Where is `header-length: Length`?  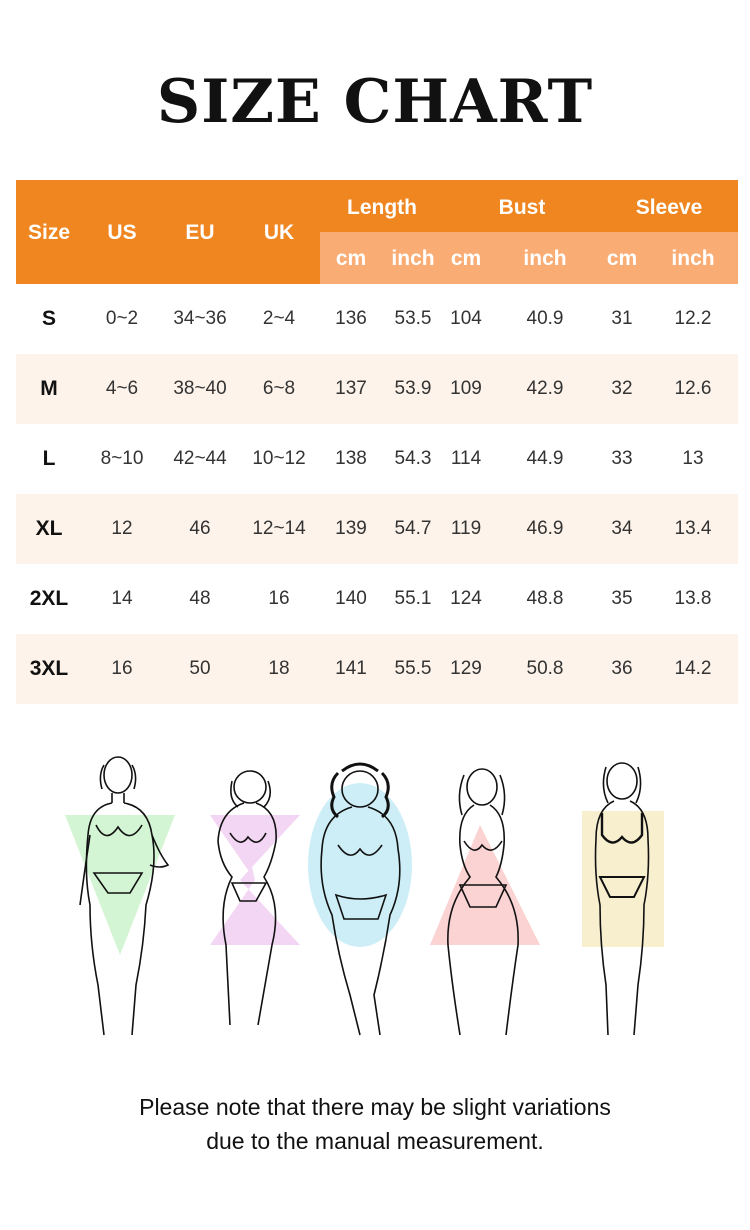
header-length: Length is located at coordinates (382, 207).